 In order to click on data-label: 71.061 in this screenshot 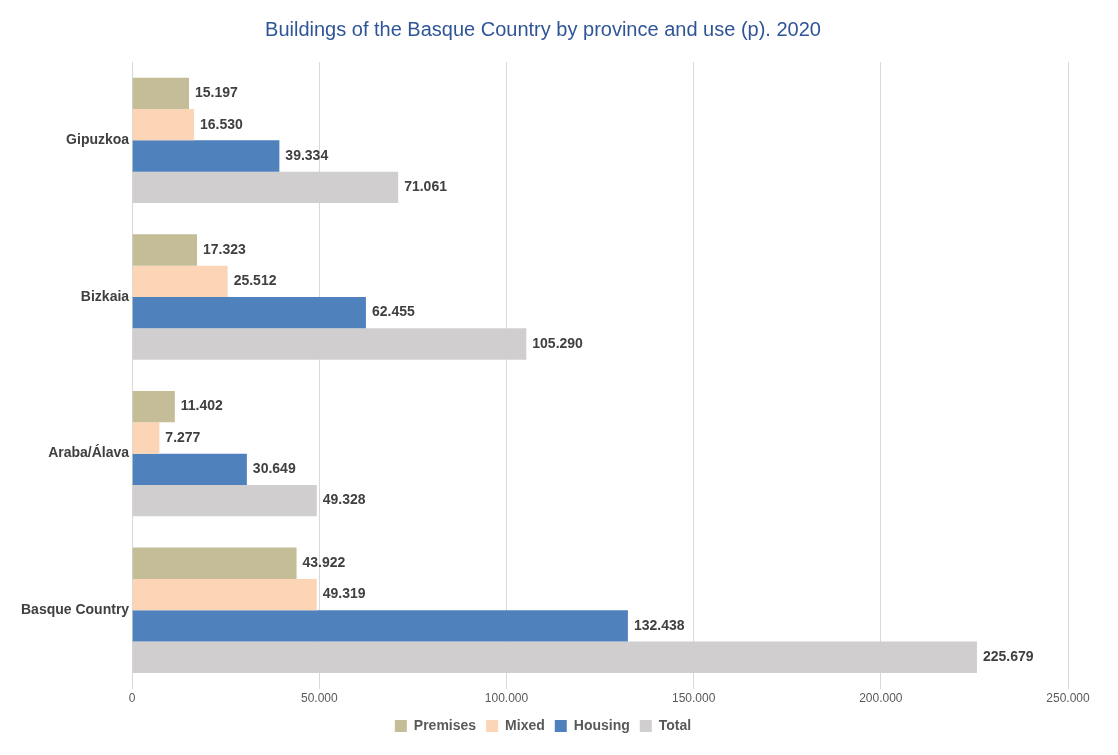, I will do `click(426, 186)`.